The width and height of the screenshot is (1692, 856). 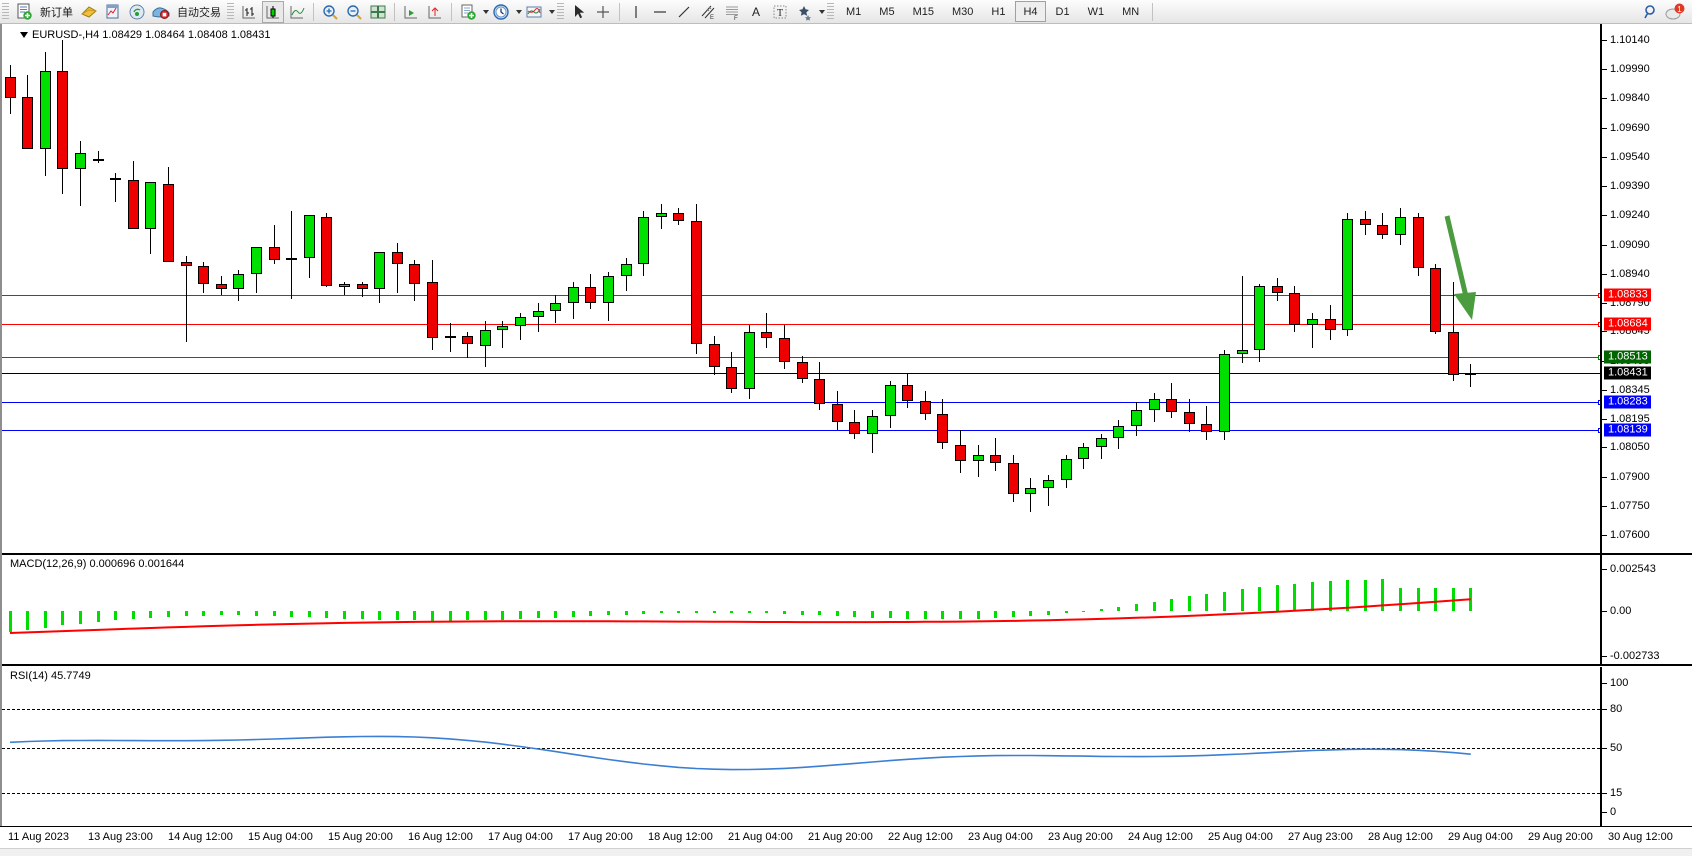 What do you see at coordinates (468, 12) in the screenshot?
I see `indicator-add-icon` at bounding box center [468, 12].